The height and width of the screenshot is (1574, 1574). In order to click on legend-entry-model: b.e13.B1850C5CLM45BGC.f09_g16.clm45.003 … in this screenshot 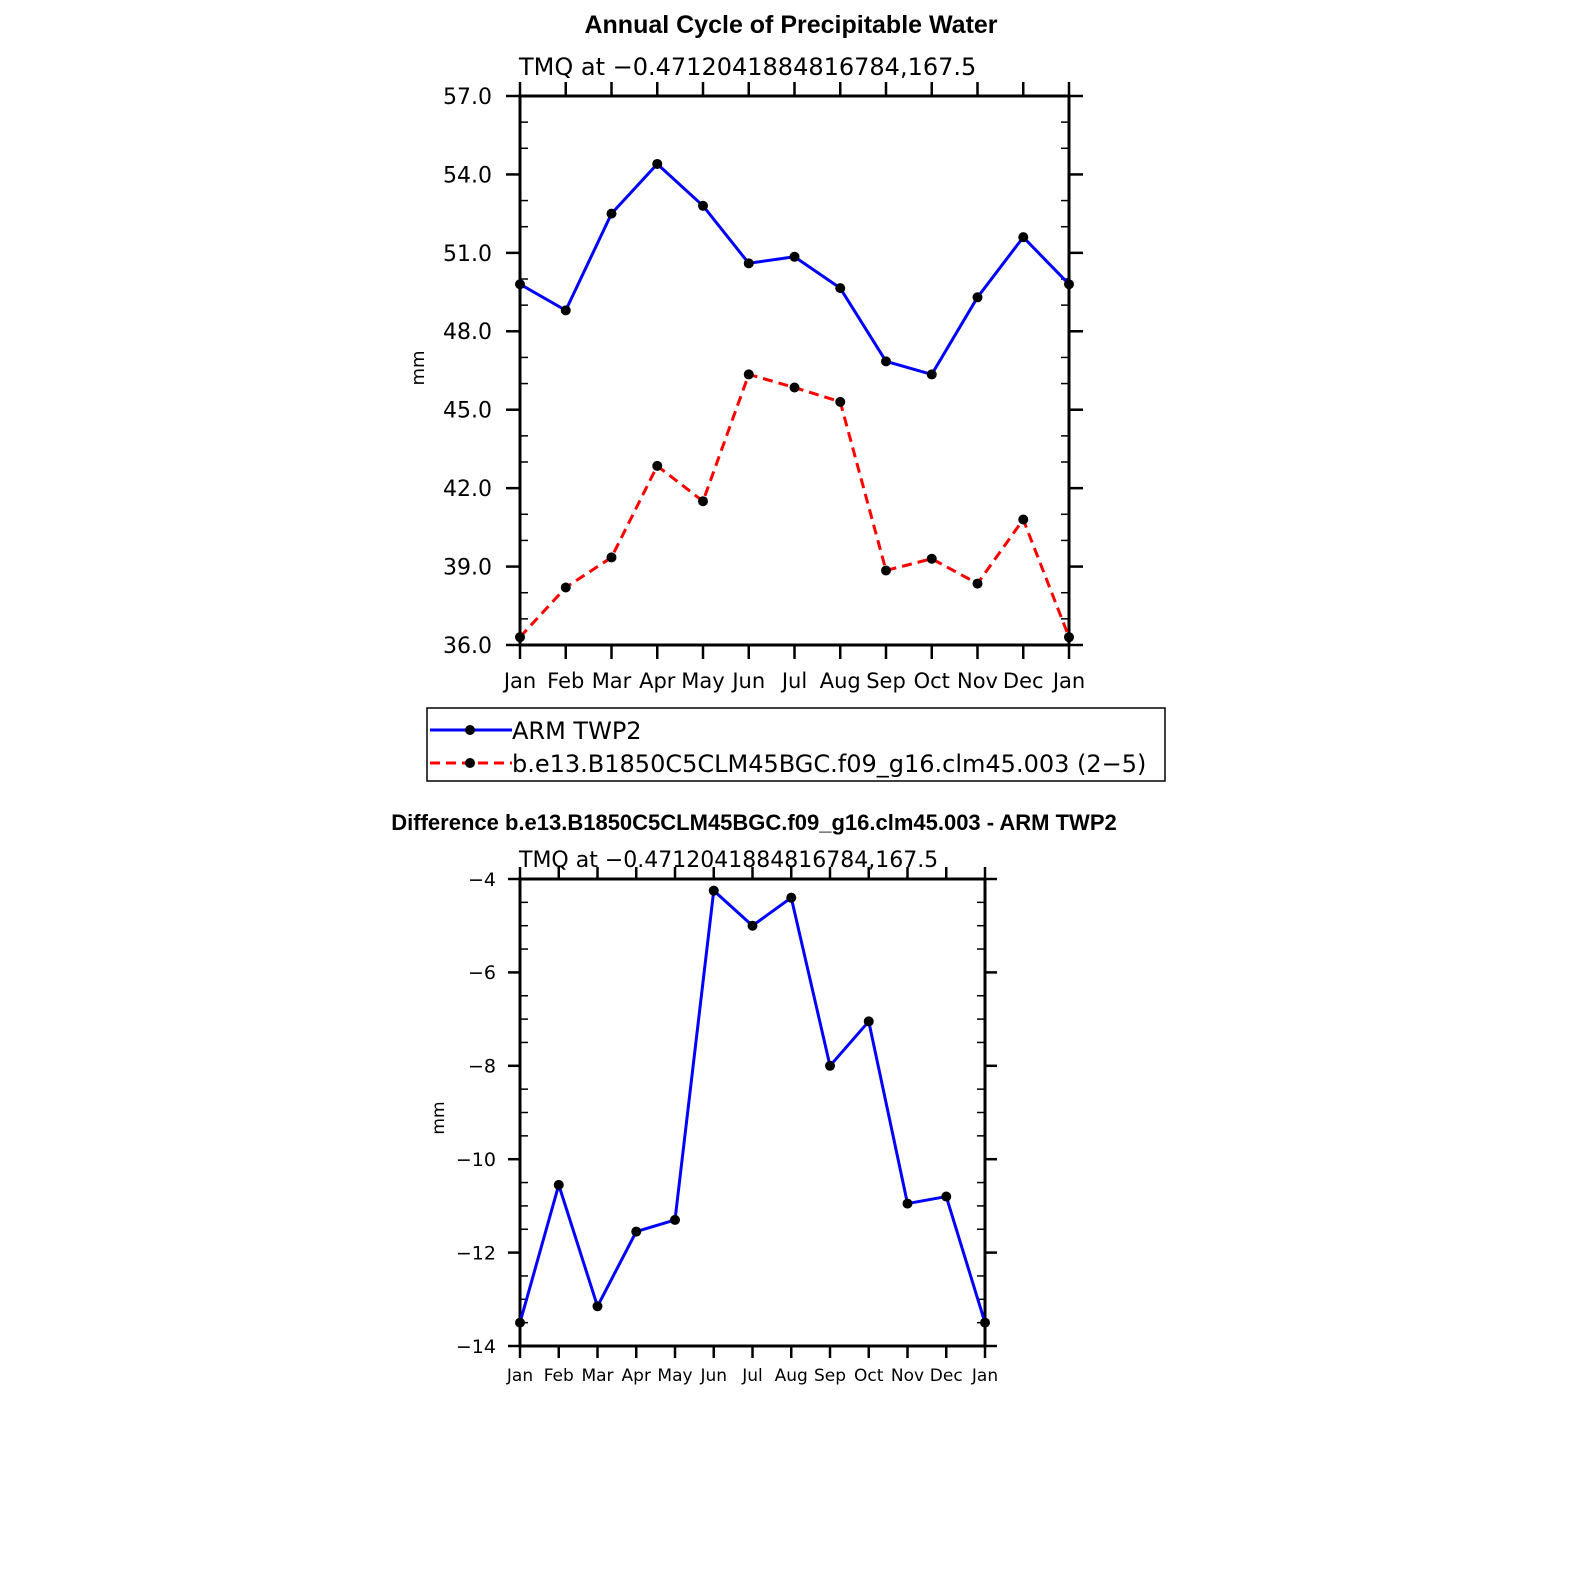, I will do `click(788, 764)`.